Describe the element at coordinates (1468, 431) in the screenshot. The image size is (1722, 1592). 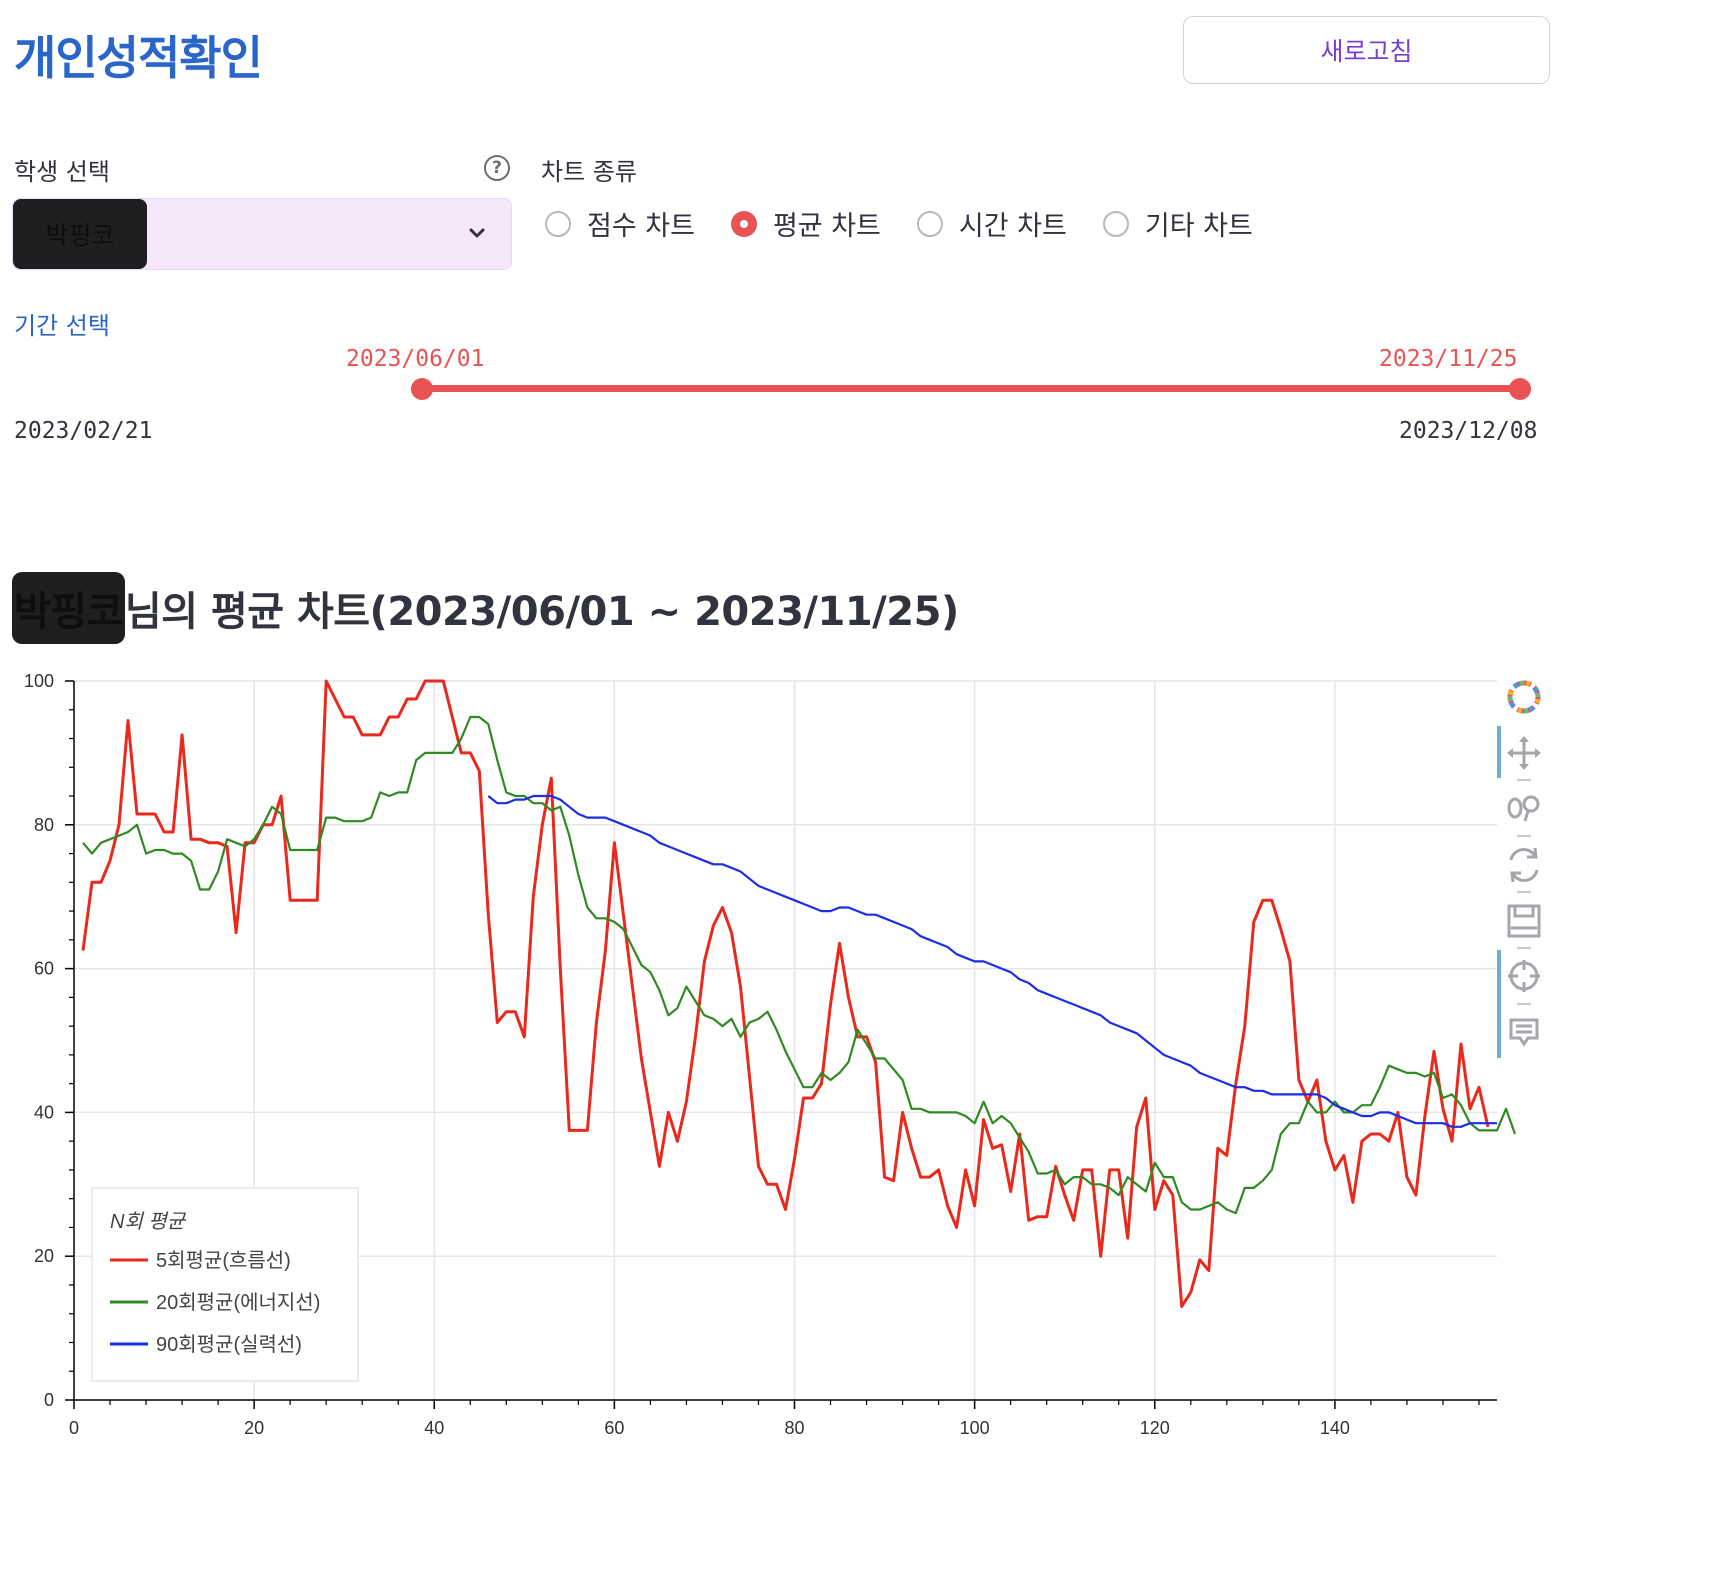
I see `slider-max-label: 2023/12/08` at that location.